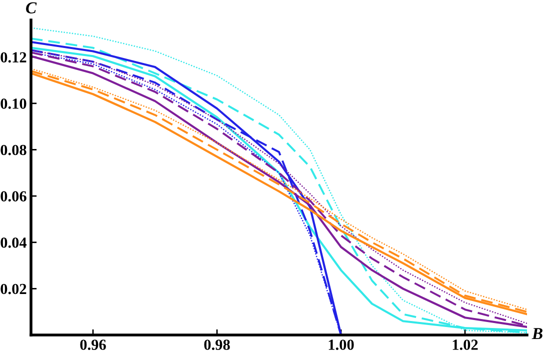 The width and height of the screenshot is (554, 356). Describe the element at coordinates (31, 8) in the screenshot. I see `y-axis-title: C` at that location.